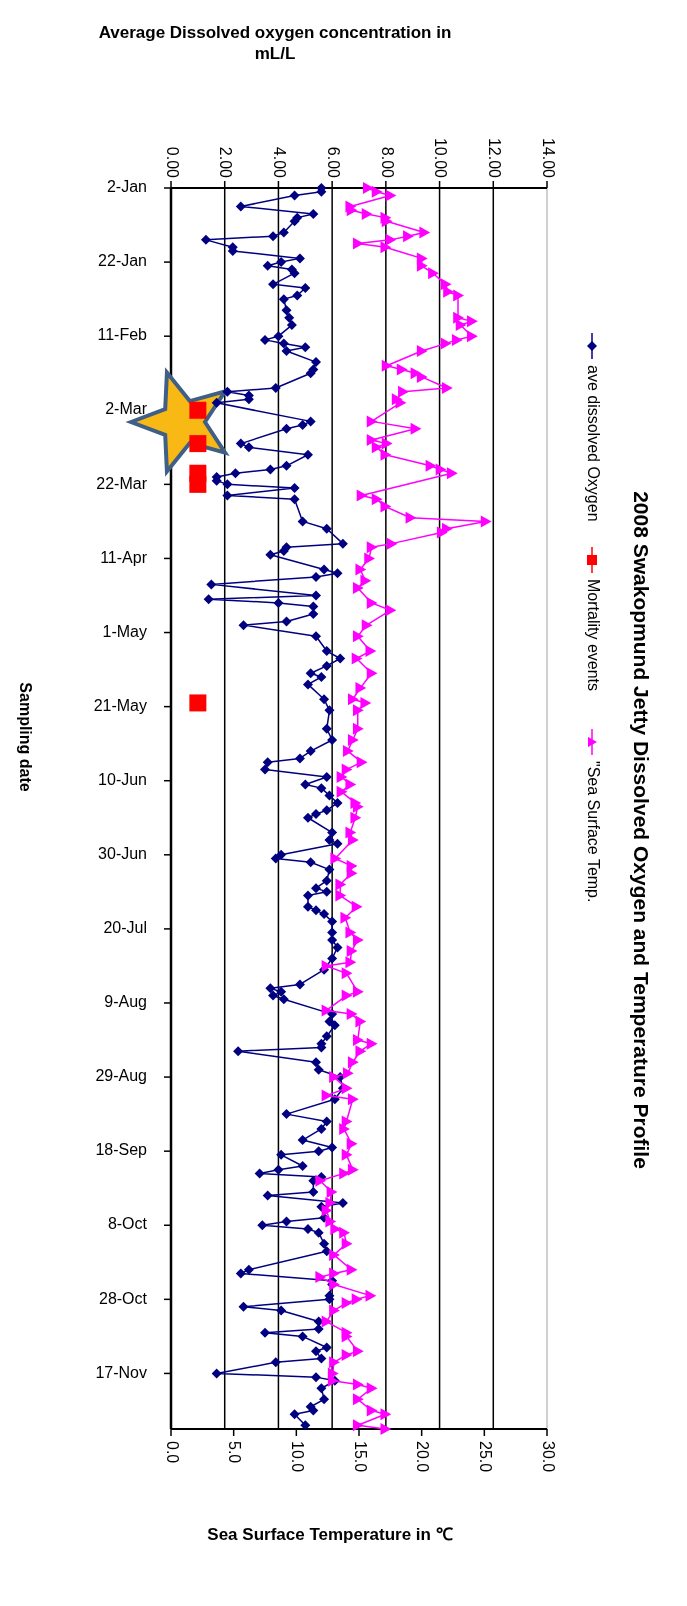 Image resolution: width=687 pixels, height=1606 pixels. What do you see at coordinates (593, 635) in the screenshot?
I see `legend-label: Mortality events` at bounding box center [593, 635].